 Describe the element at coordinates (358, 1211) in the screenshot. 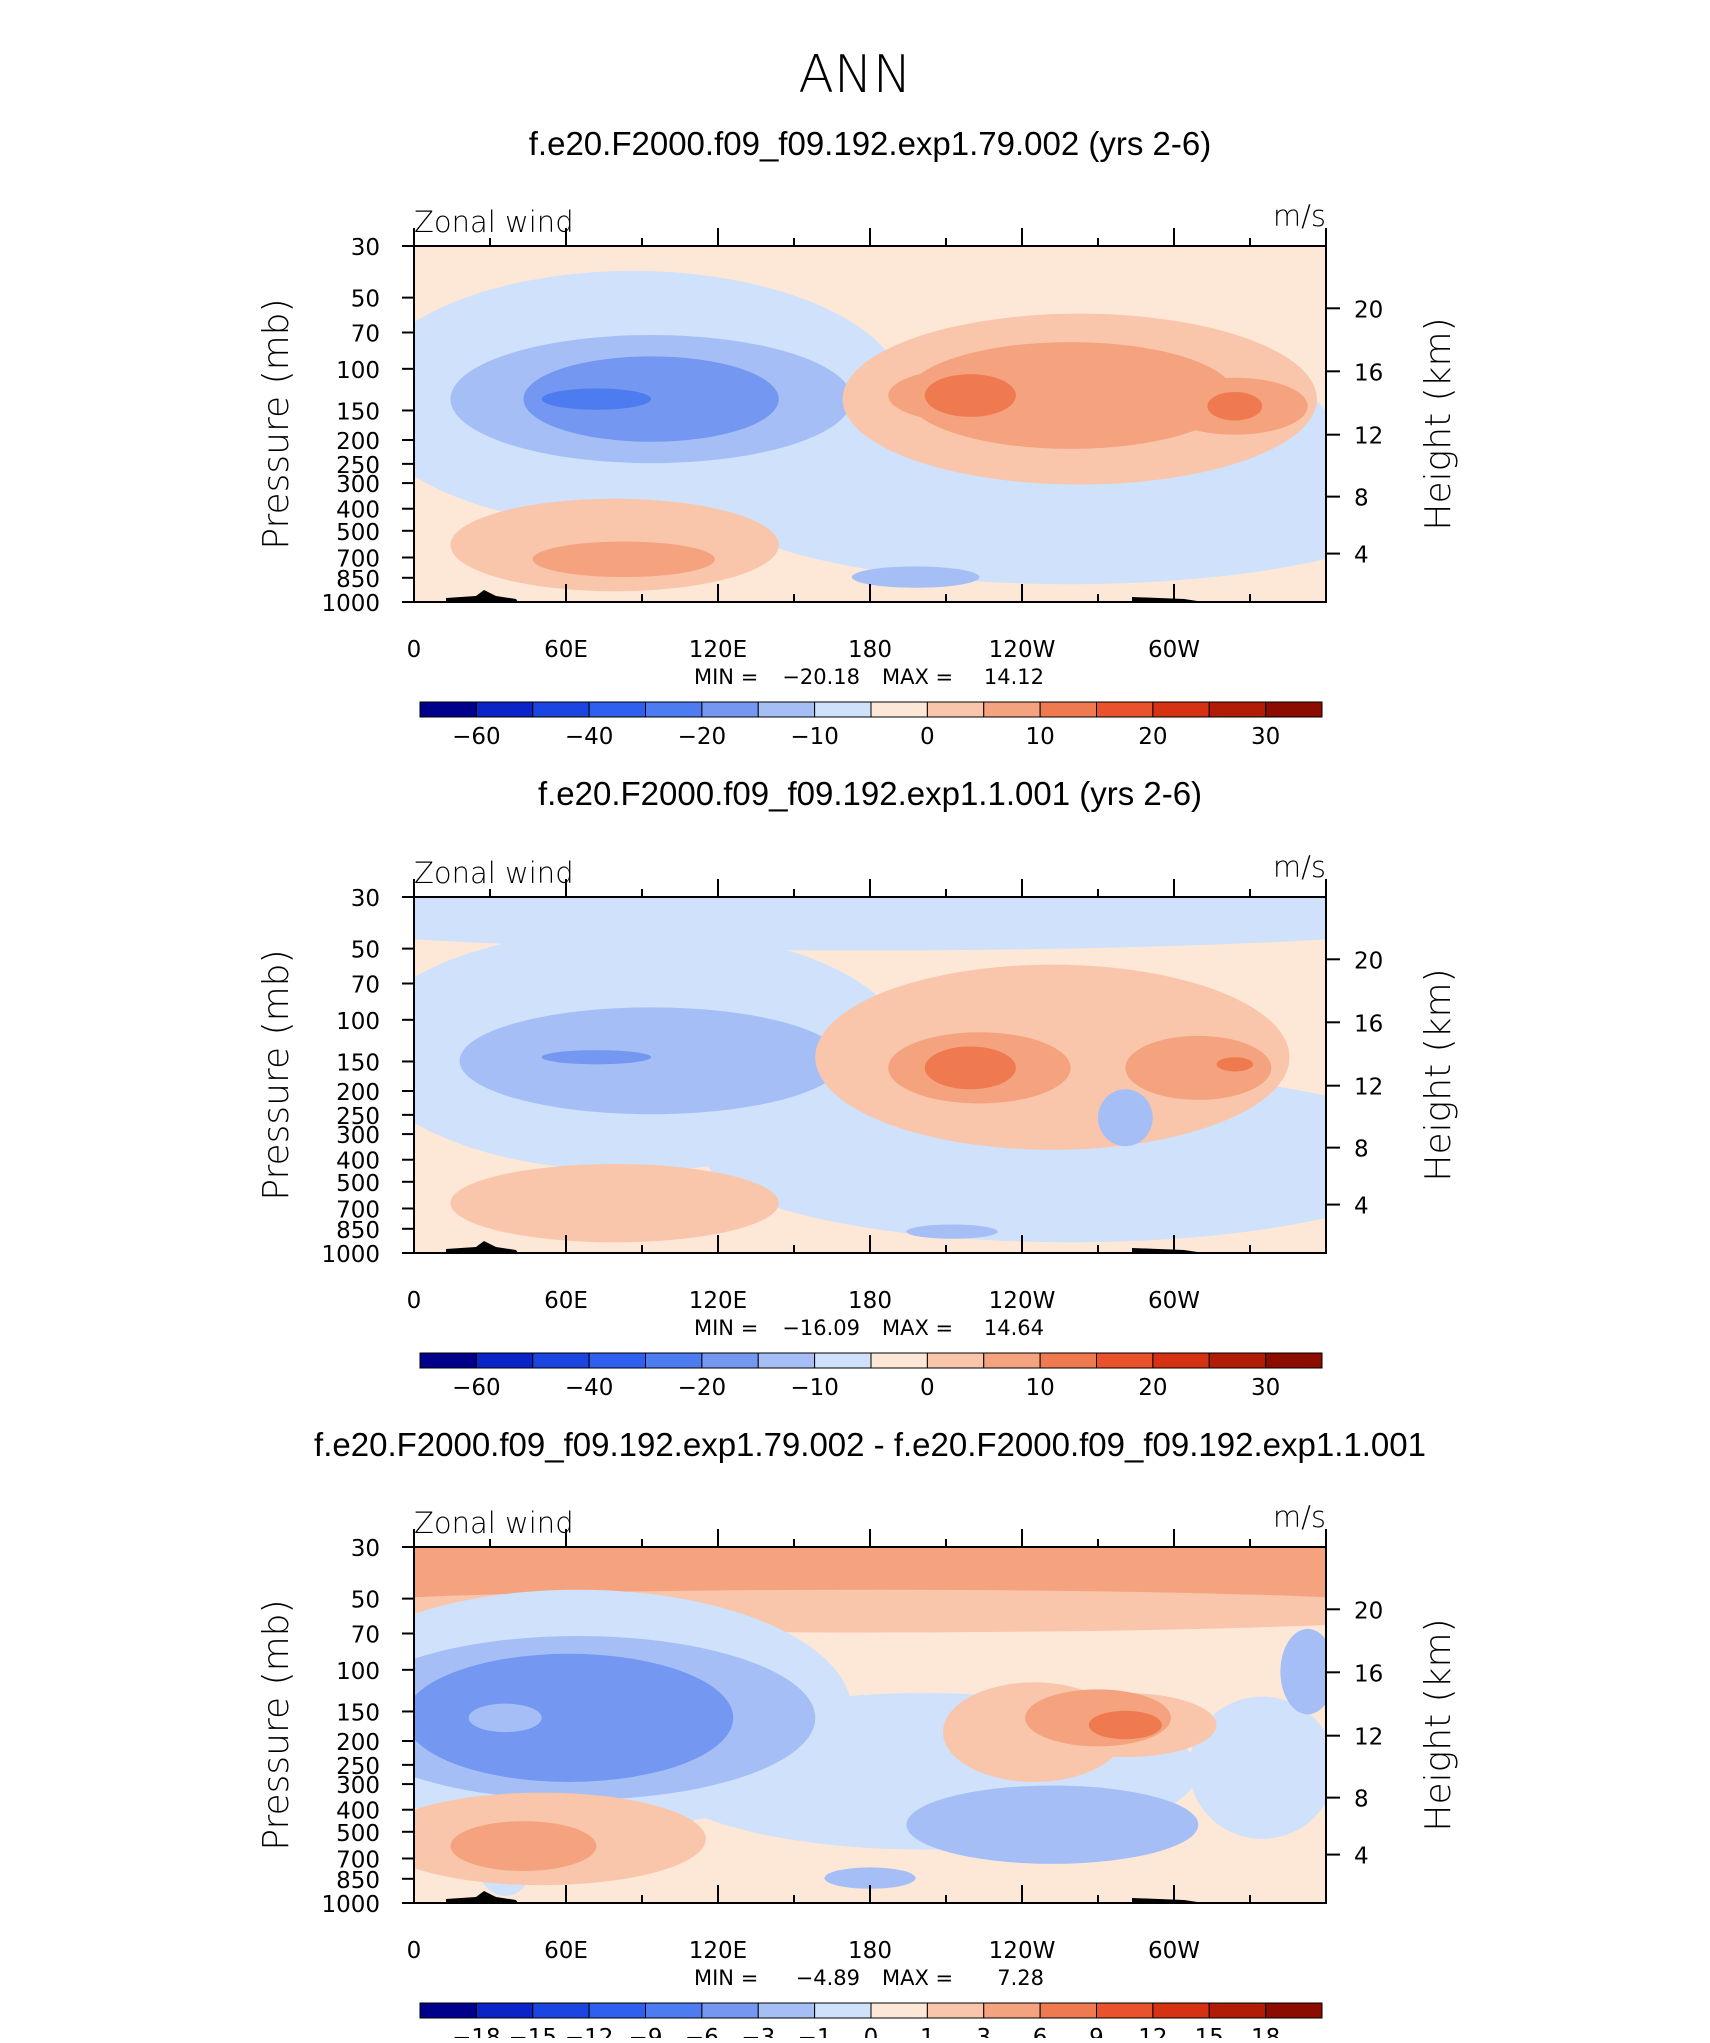

I see `y-tick-label: 700` at that location.